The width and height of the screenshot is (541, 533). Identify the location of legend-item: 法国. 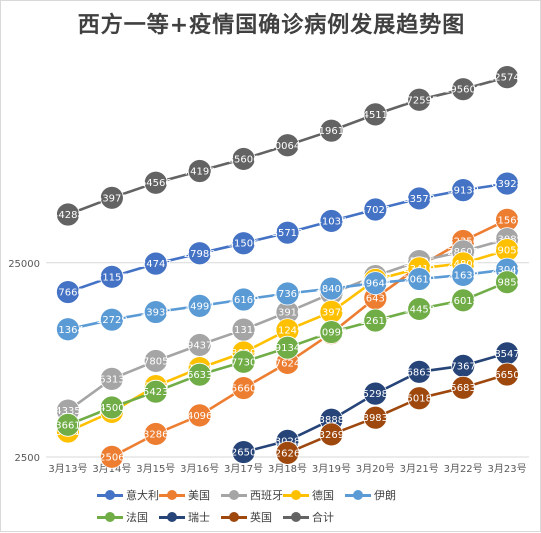
(128, 517).